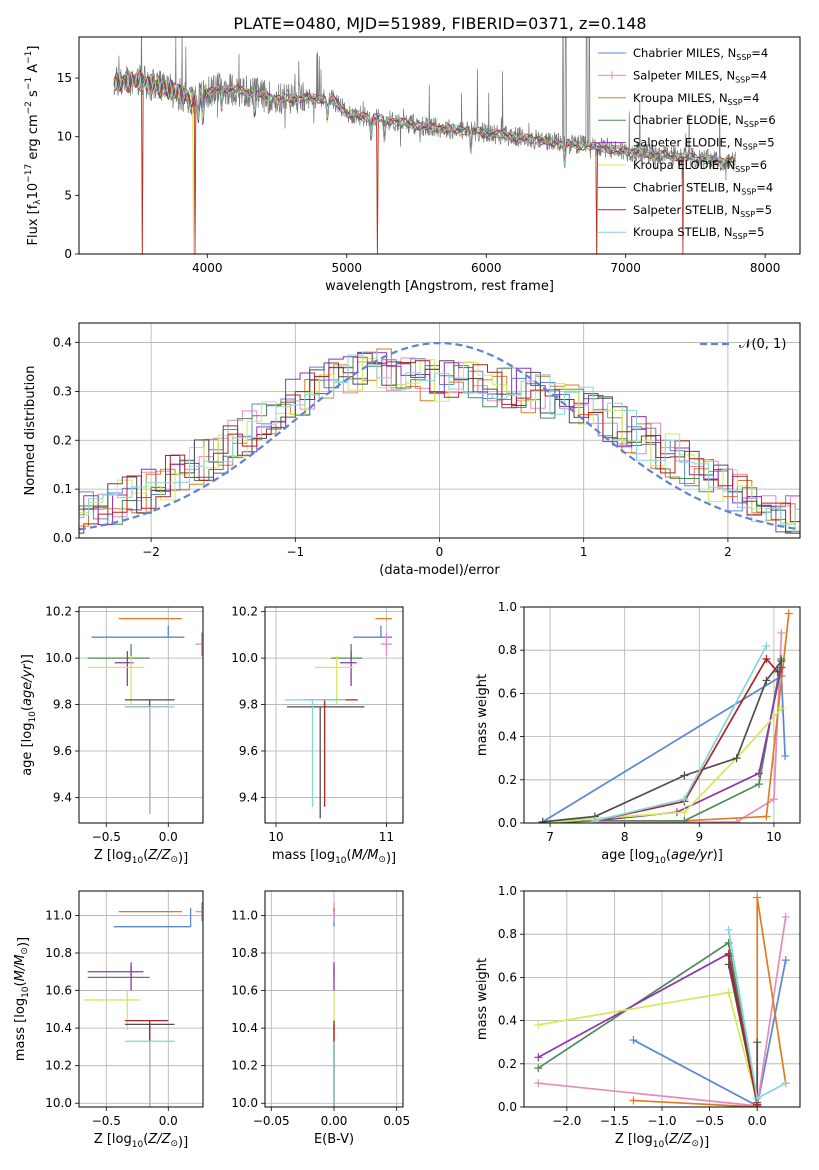 The width and height of the screenshot is (819, 1170). Describe the element at coordinates (661, 1121) in the screenshot. I see `x-tick-label: −1.0` at that location.